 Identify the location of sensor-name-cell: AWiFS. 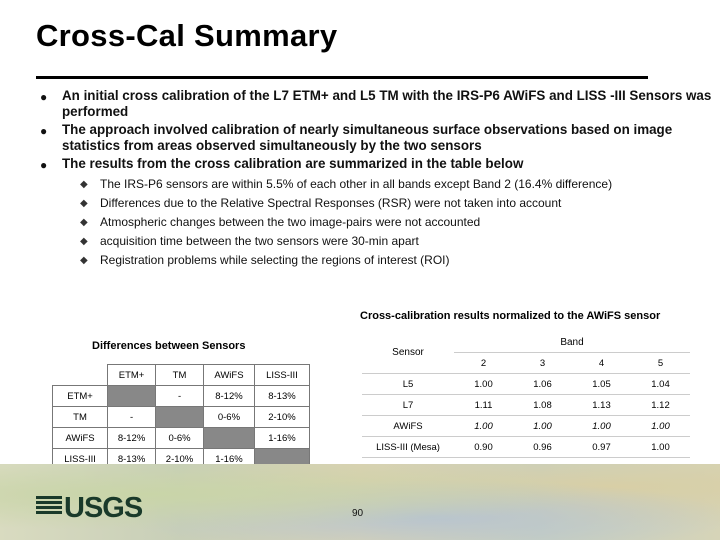
(408, 426).